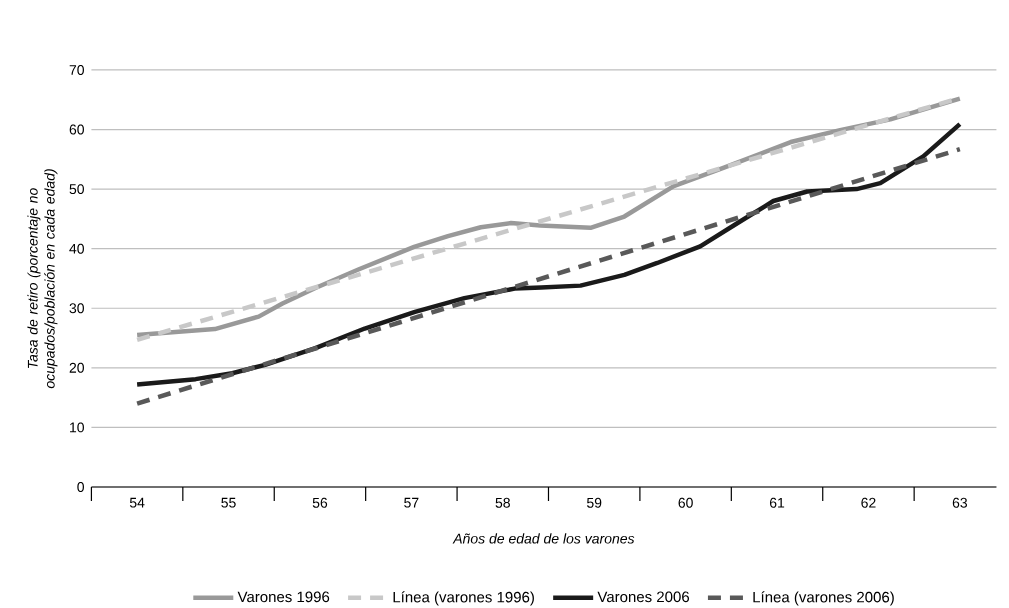 The width and height of the screenshot is (1009, 608). I want to click on x-tick-label: 61, so click(777, 502).